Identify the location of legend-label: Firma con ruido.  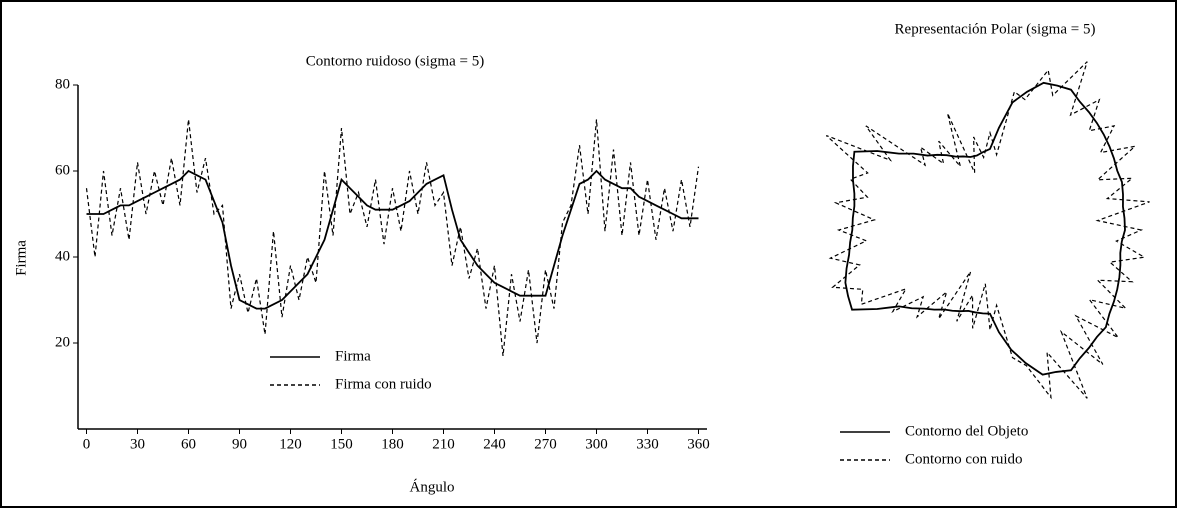
(383, 384).